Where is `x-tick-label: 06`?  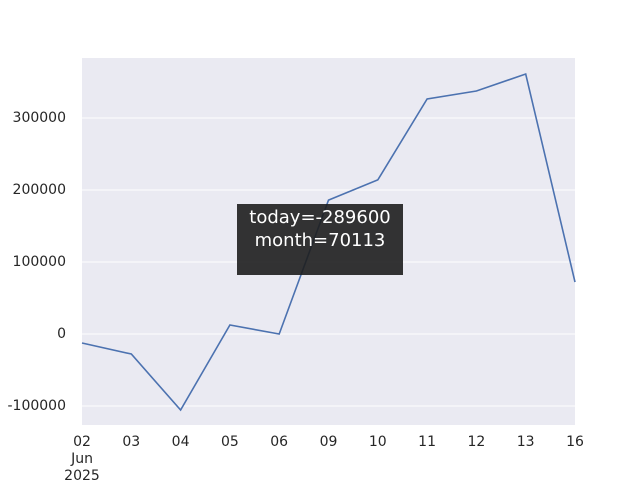 x-tick-label: 06 is located at coordinates (279, 442).